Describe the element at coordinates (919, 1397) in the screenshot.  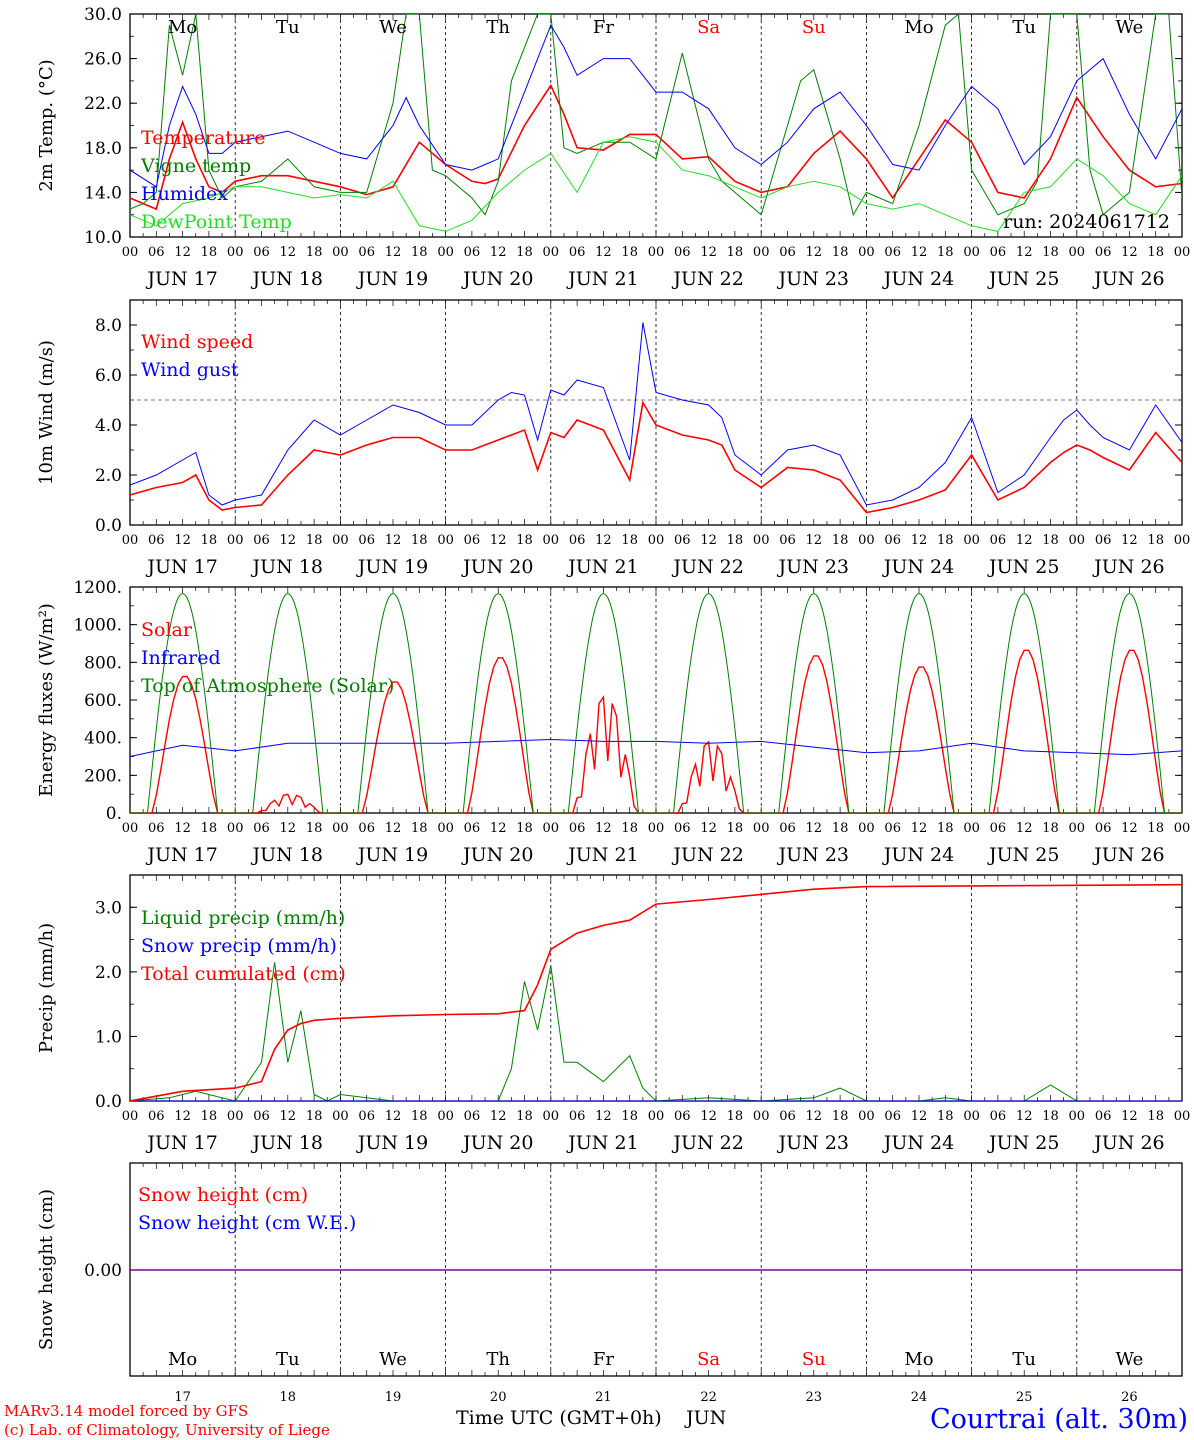
I see `day-number: 24` at that location.